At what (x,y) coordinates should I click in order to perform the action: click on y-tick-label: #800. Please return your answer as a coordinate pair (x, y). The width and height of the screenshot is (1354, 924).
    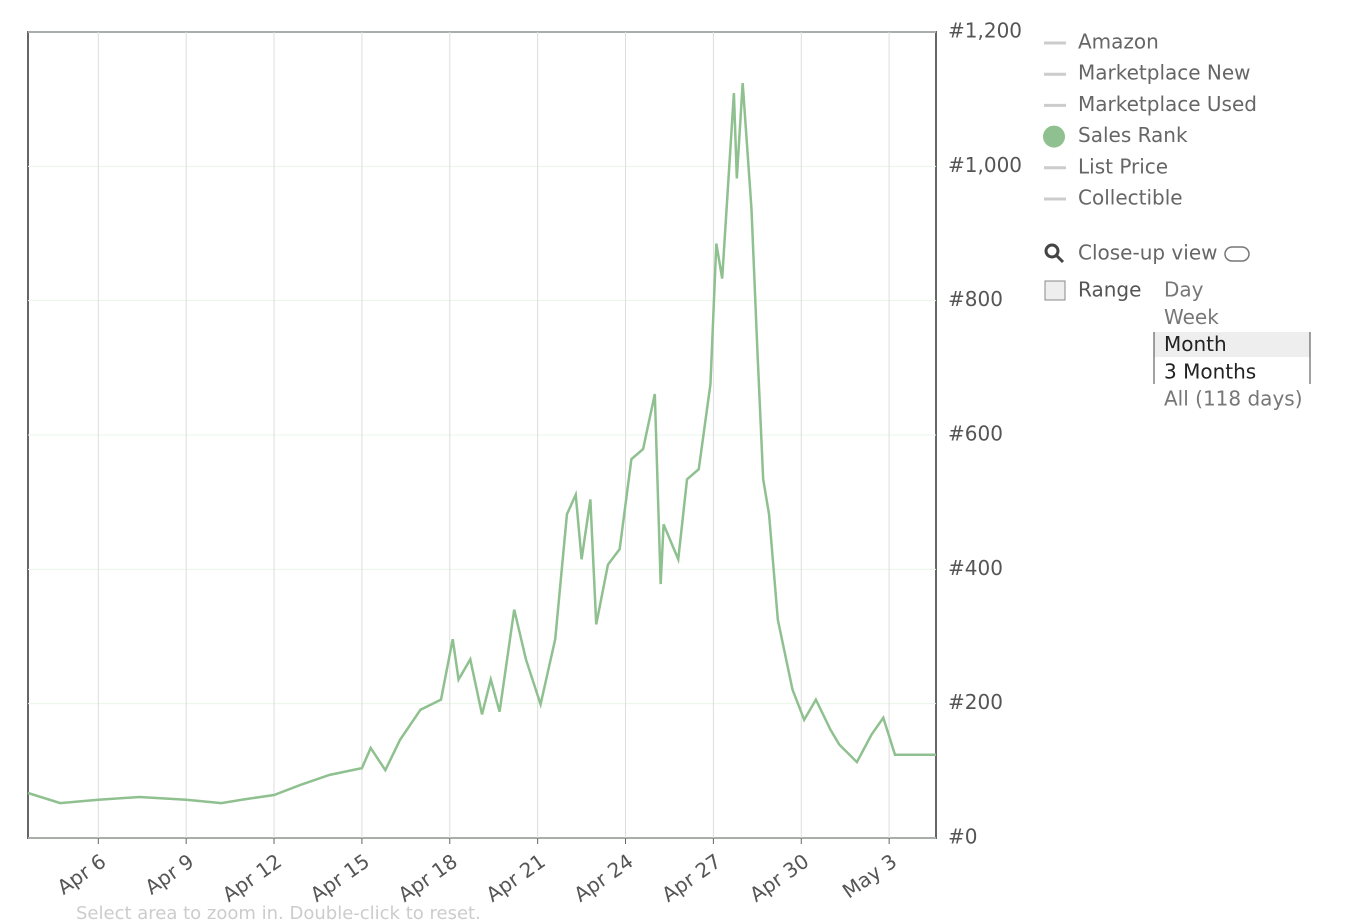
    Looking at the image, I should click on (975, 299).